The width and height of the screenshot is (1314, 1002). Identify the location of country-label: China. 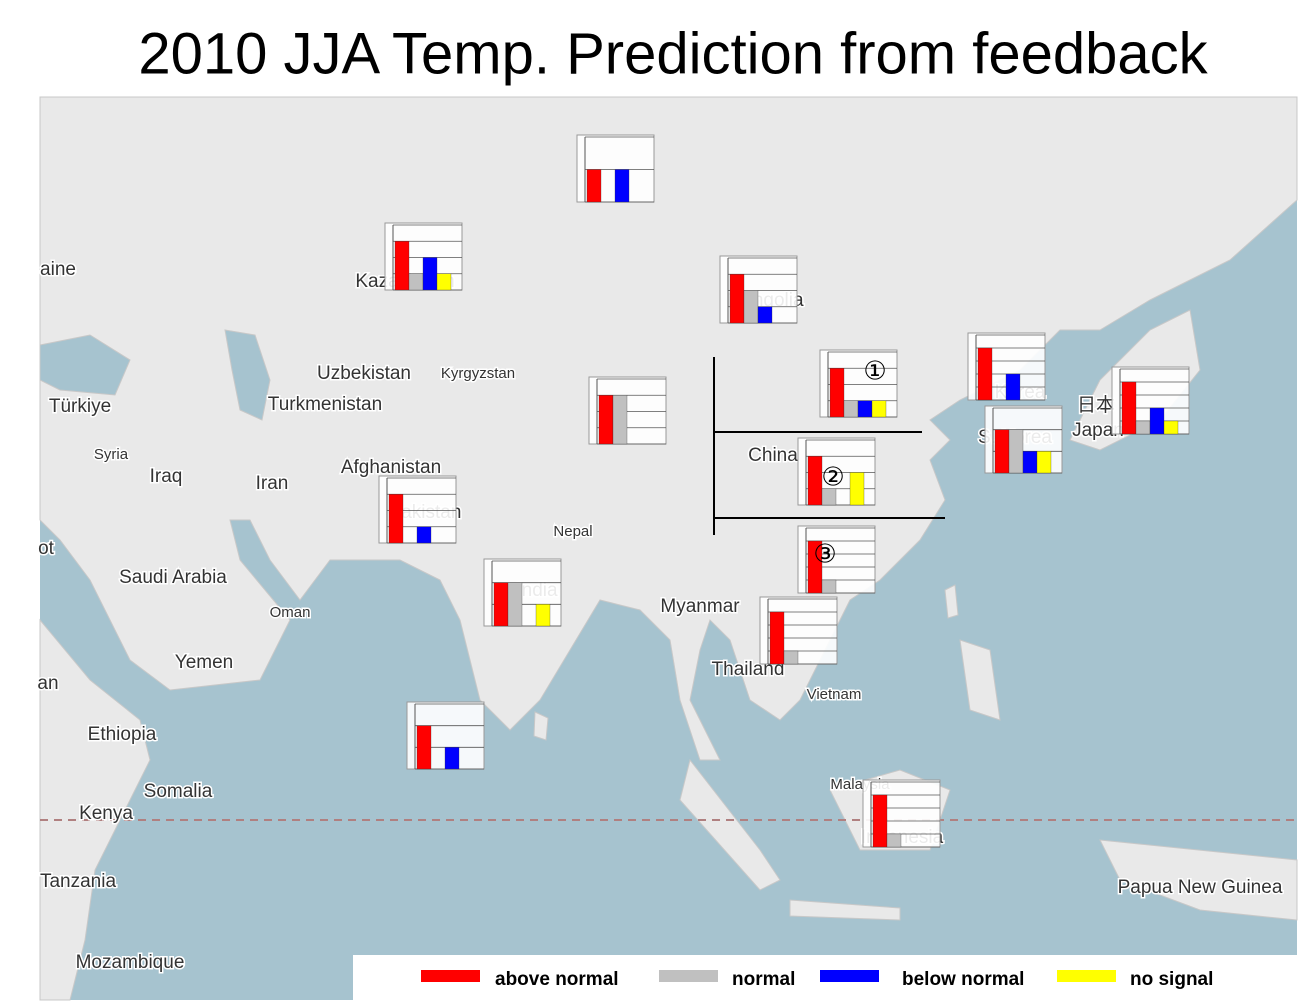
(773, 455).